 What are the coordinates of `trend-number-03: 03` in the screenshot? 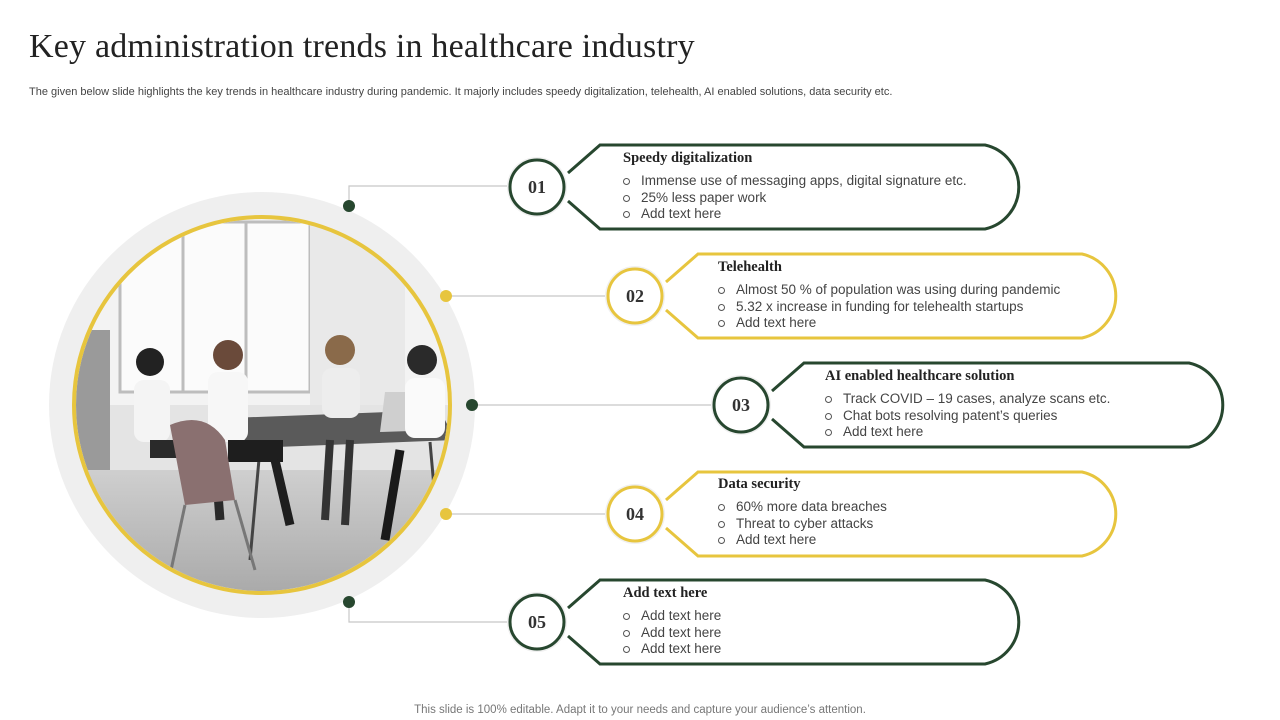 It's located at (741, 405).